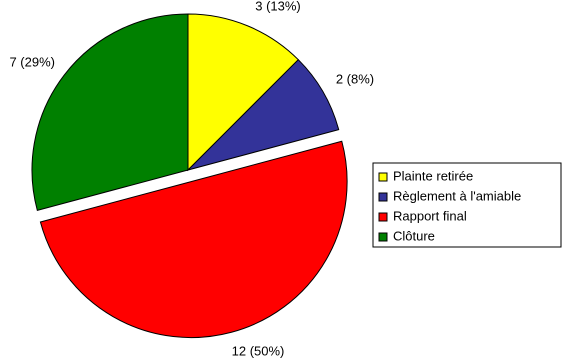  What do you see at coordinates (355, 78) in the screenshot?
I see `data-label: 2 (8%)` at bounding box center [355, 78].